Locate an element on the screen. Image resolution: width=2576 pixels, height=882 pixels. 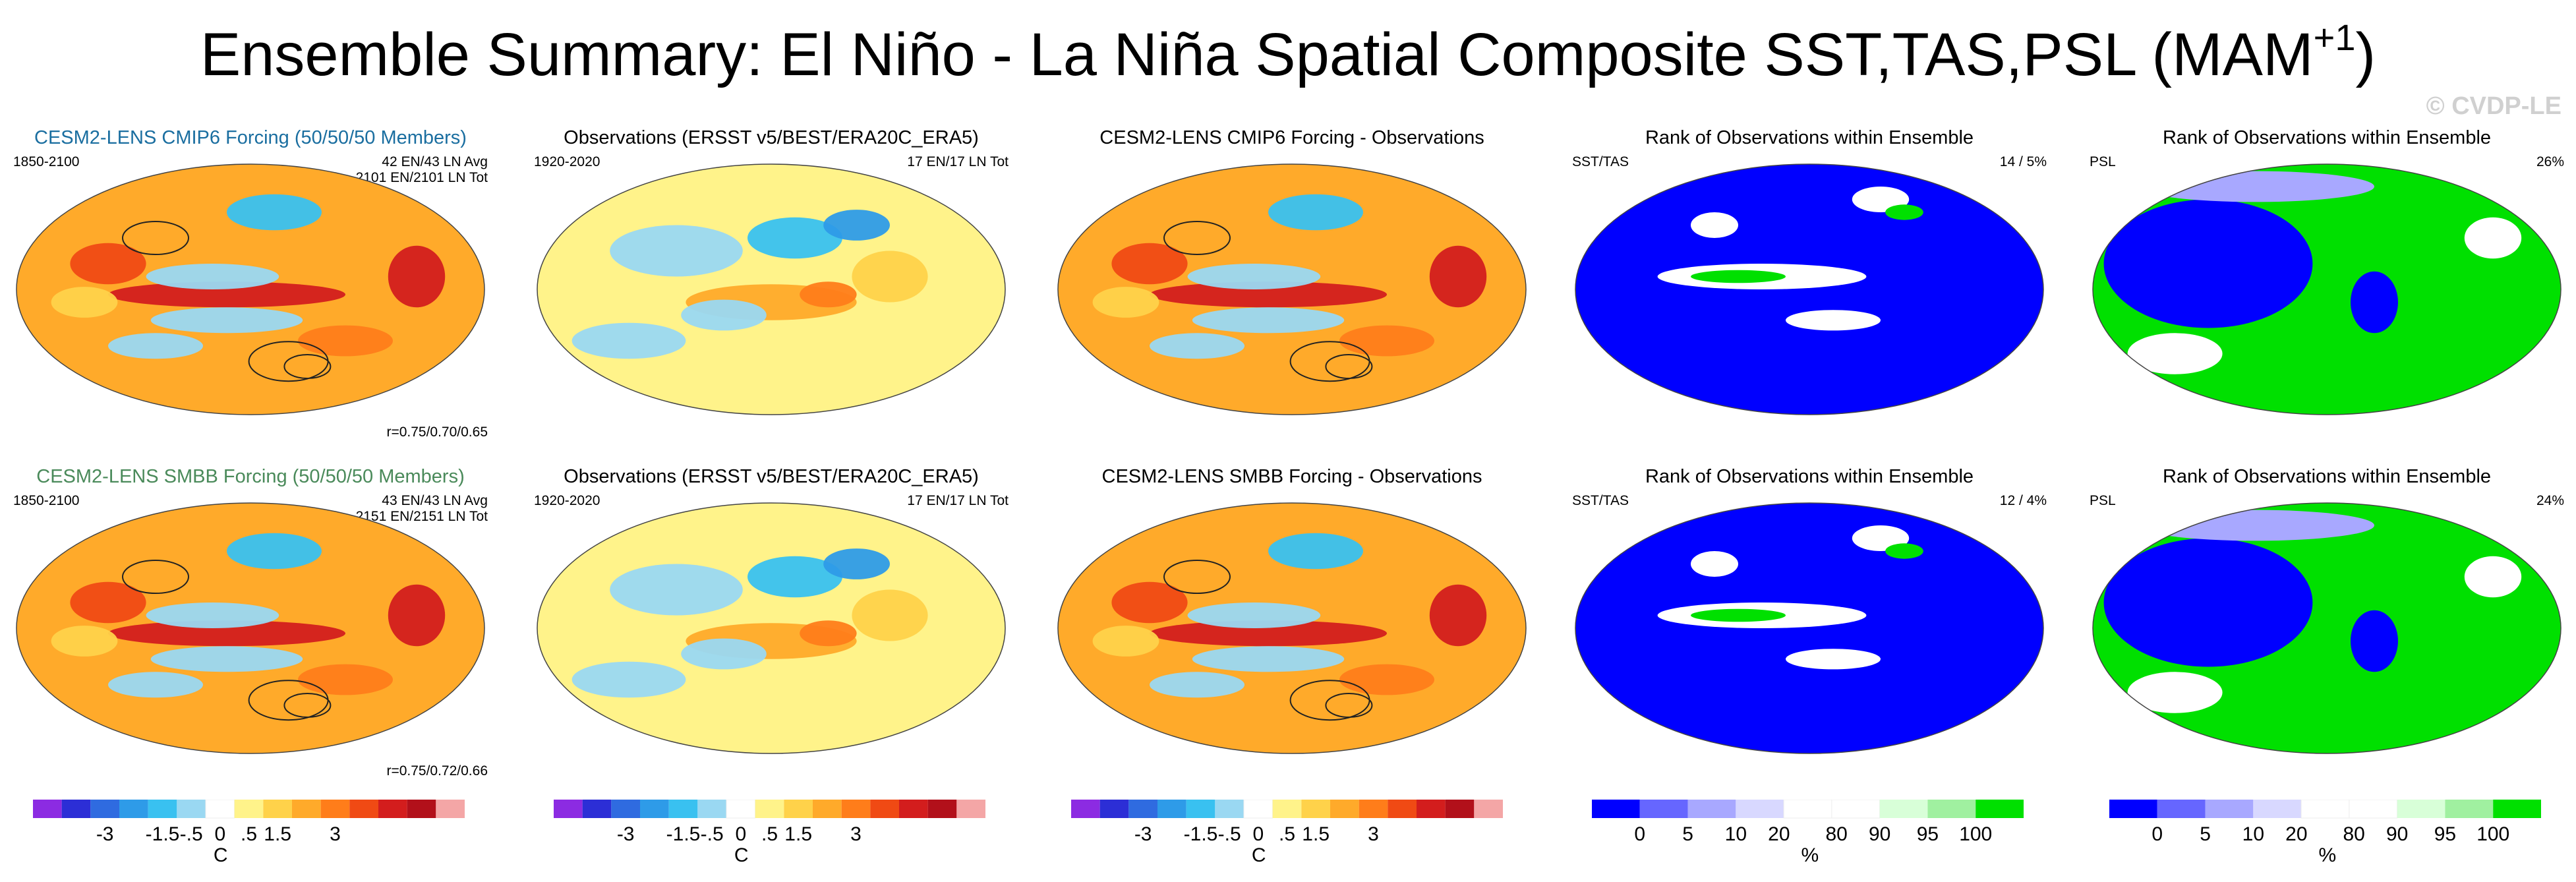
colorbar-tick-label: 1.5 is located at coordinates (1316, 834).